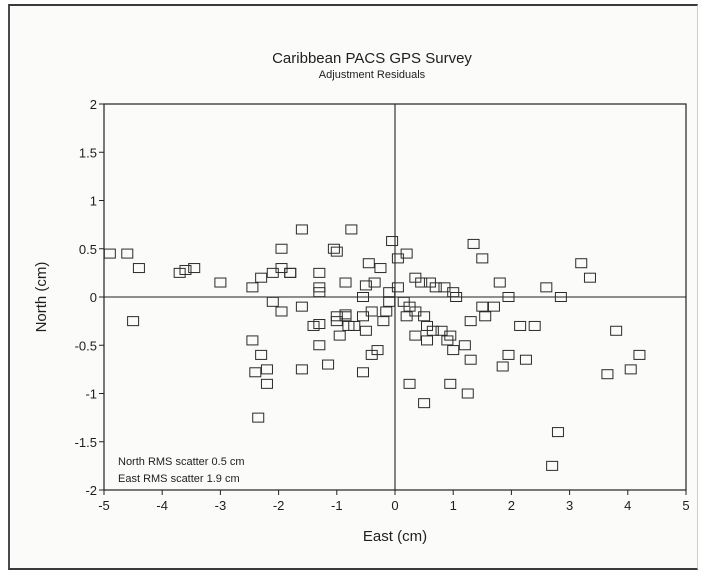  Describe the element at coordinates (685, 505) in the screenshot. I see `x-tick-label: 5` at that location.